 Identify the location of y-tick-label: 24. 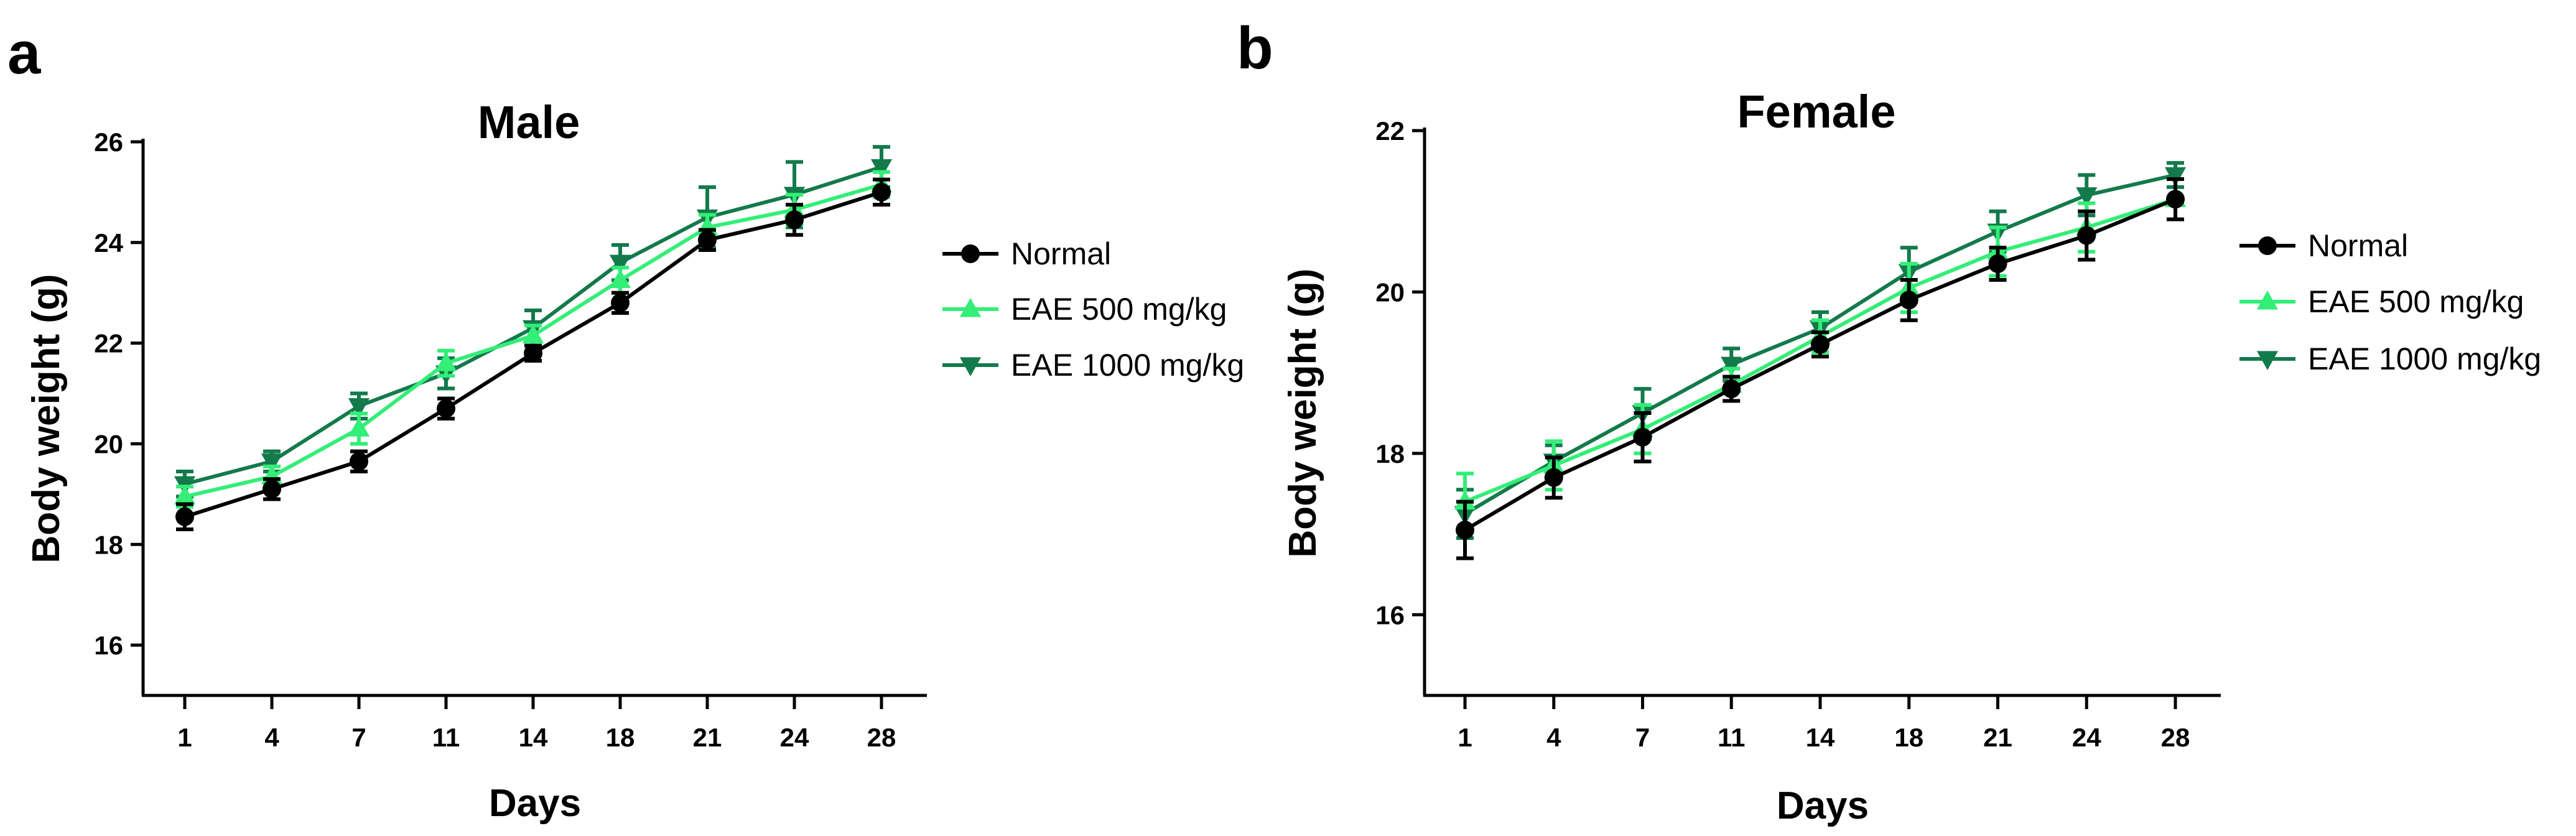
(108, 243).